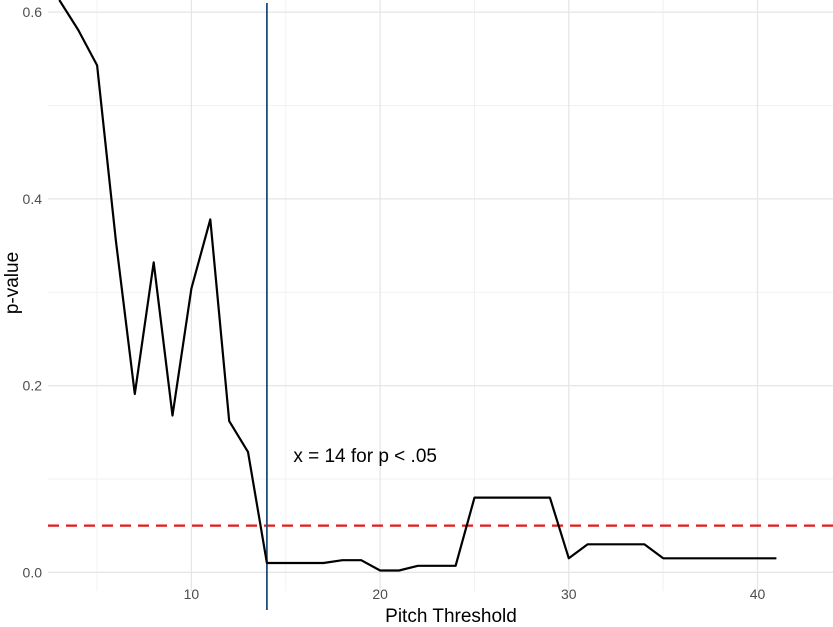 The image size is (833, 627). Describe the element at coordinates (33, 572) in the screenshot. I see `y-tick-label: 0.0` at that location.